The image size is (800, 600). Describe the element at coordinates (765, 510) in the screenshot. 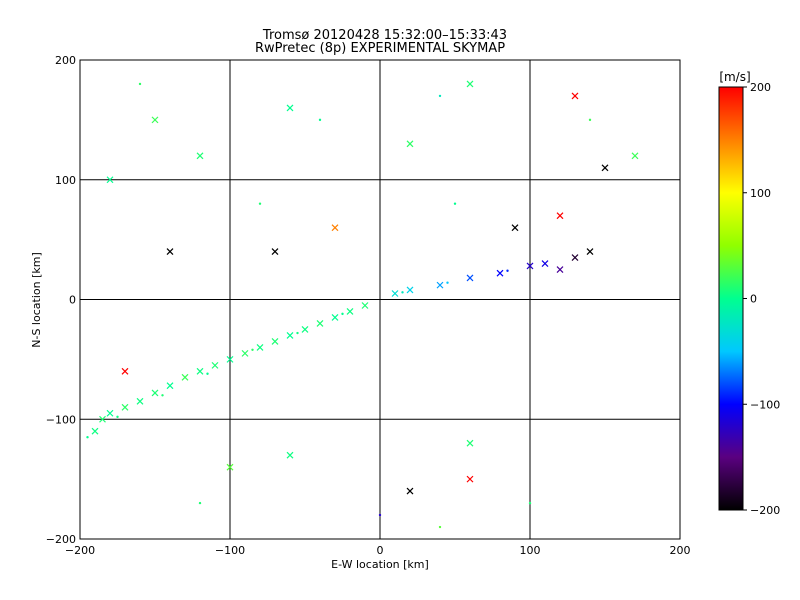

I see `colorbar-tick-label: −200` at that location.